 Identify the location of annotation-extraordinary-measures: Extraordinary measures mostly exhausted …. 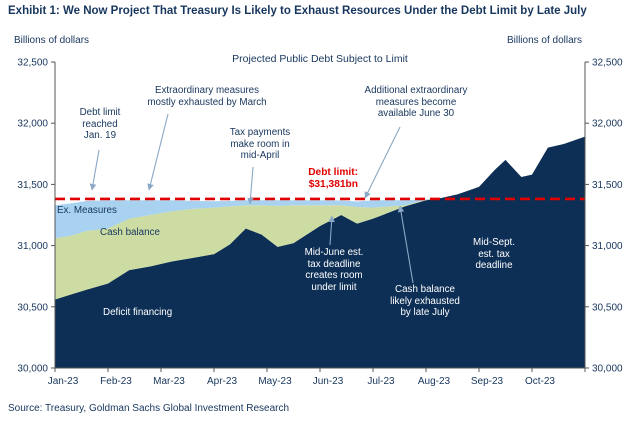
(207, 96).